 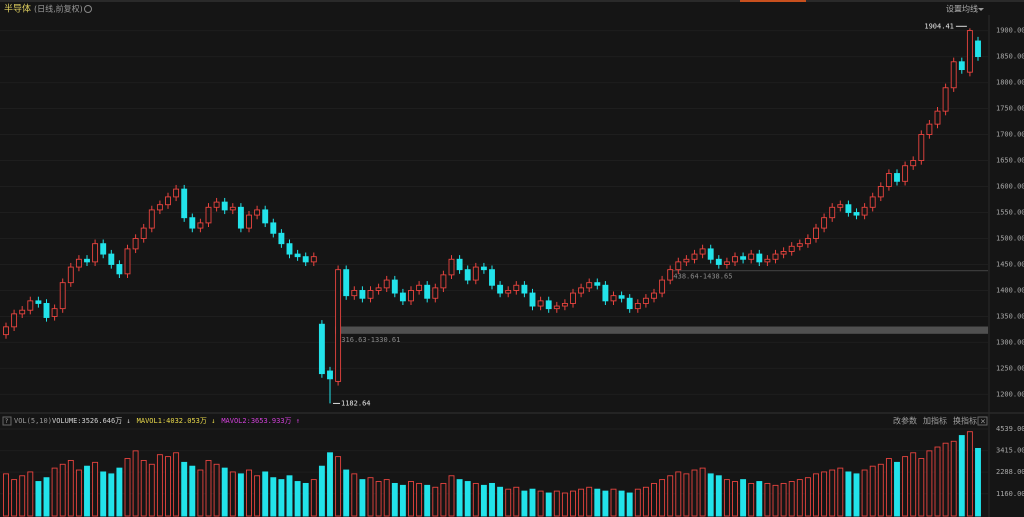 I want to click on help-icon, so click(x=7, y=421).